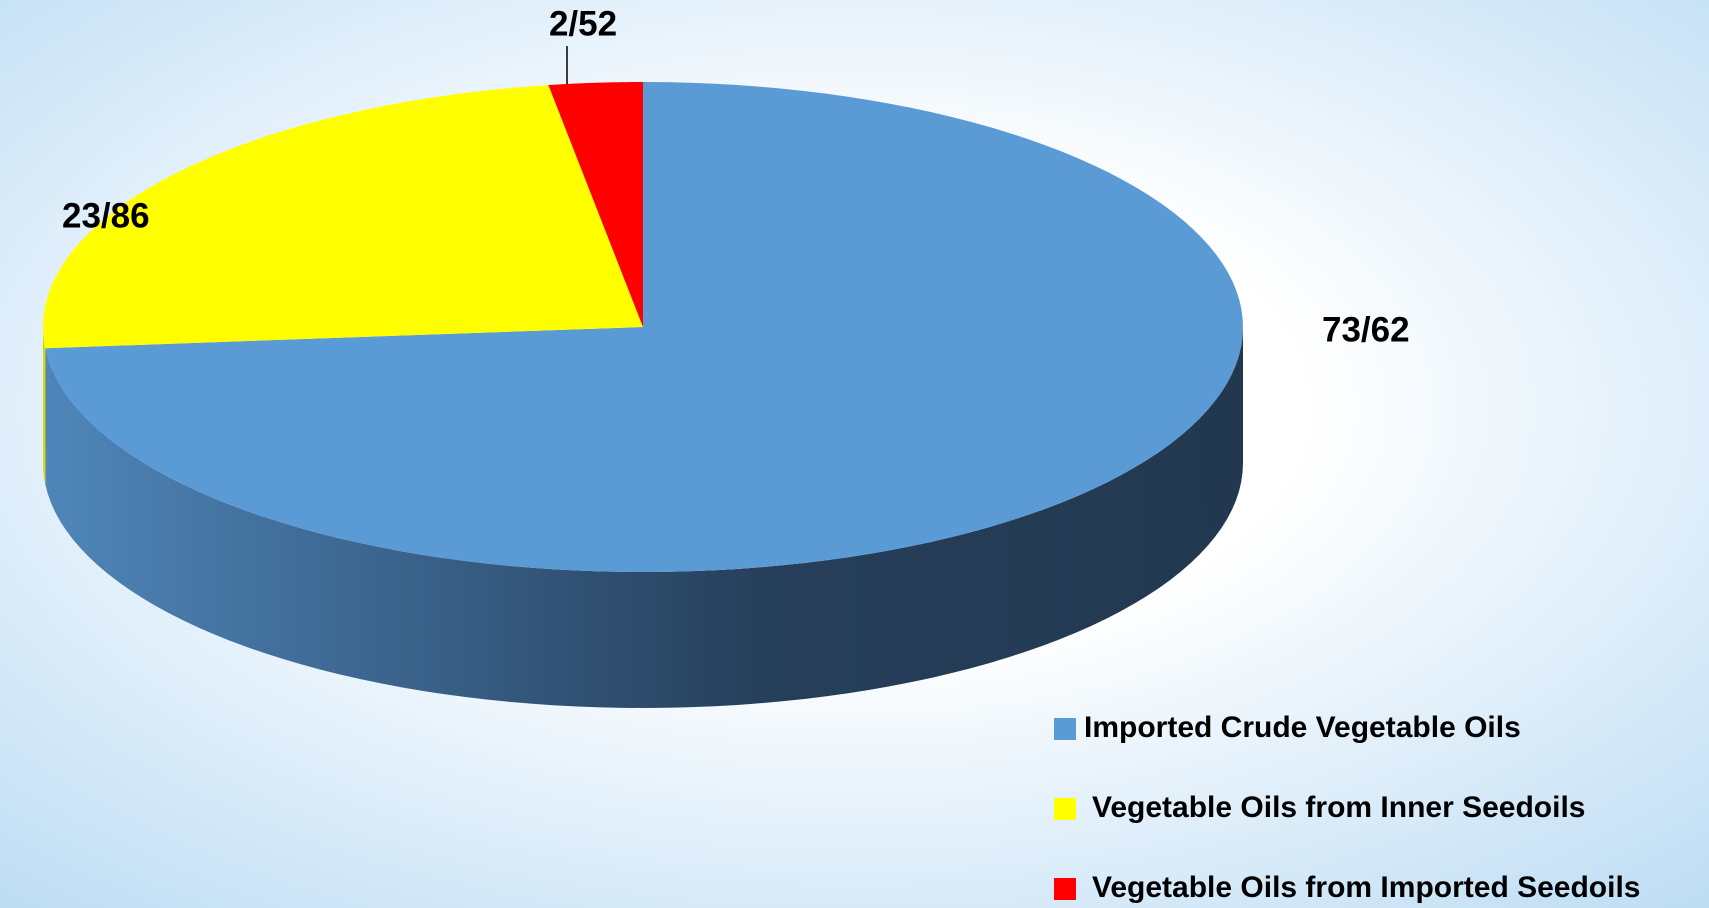  I want to click on data-label: 73/62, so click(1366, 329).